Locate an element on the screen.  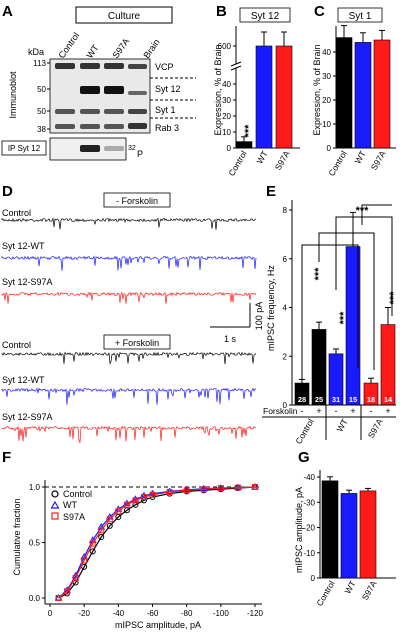
panel-g-bar-control is located at coordinates (330, 529).